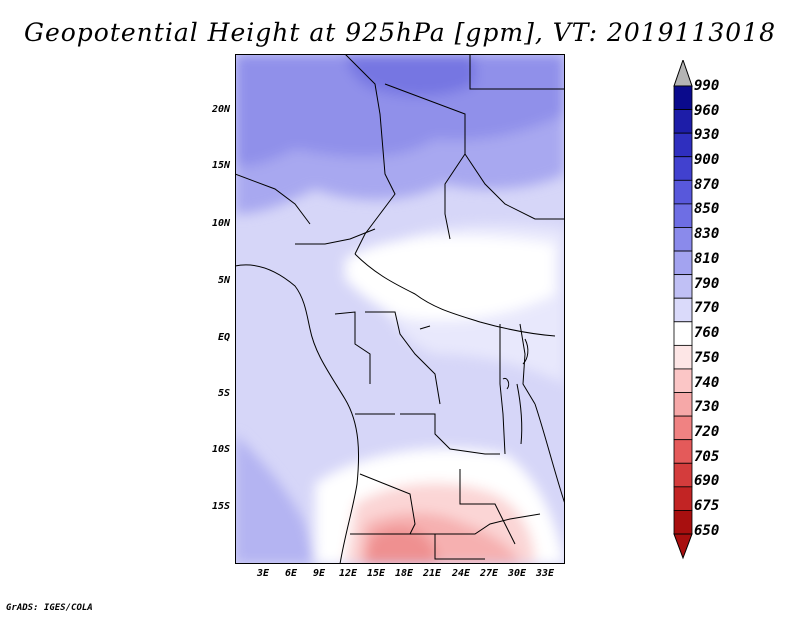 This screenshot has width=800, height=618. What do you see at coordinates (450, 278) in the screenshot?
I see `field-760-central` at bounding box center [450, 278].